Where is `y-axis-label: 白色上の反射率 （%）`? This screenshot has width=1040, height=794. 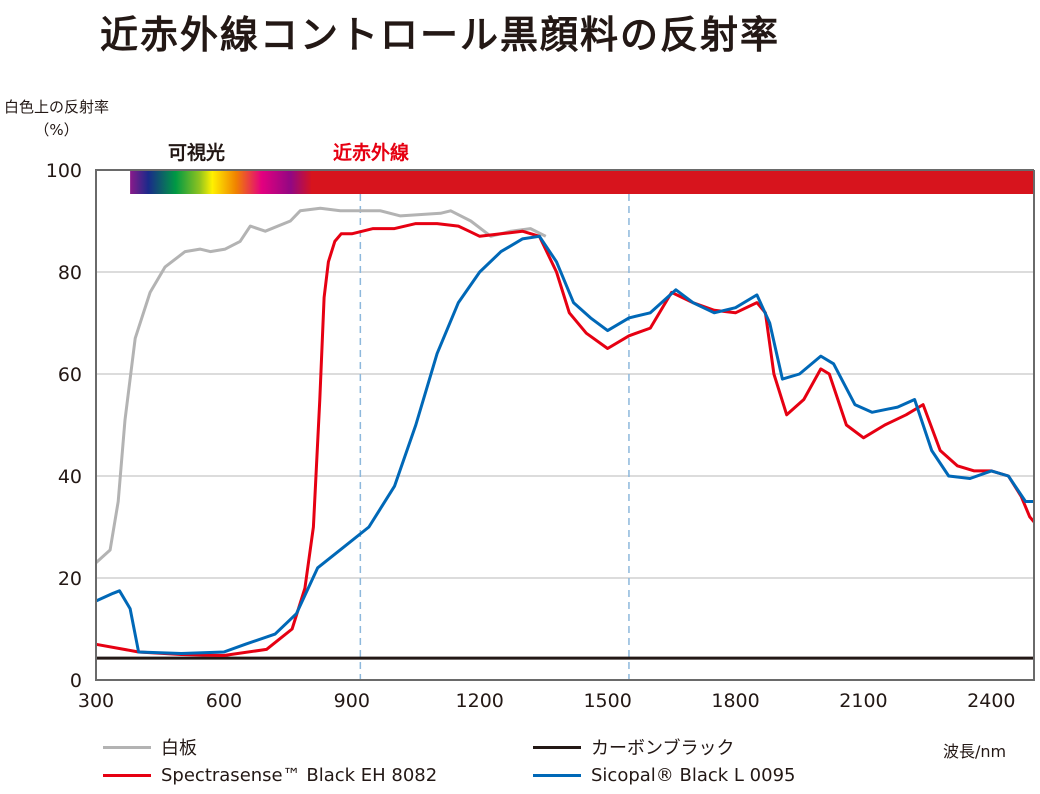 y-axis-label: 白色上の反射率 （%） is located at coordinates (56, 119).